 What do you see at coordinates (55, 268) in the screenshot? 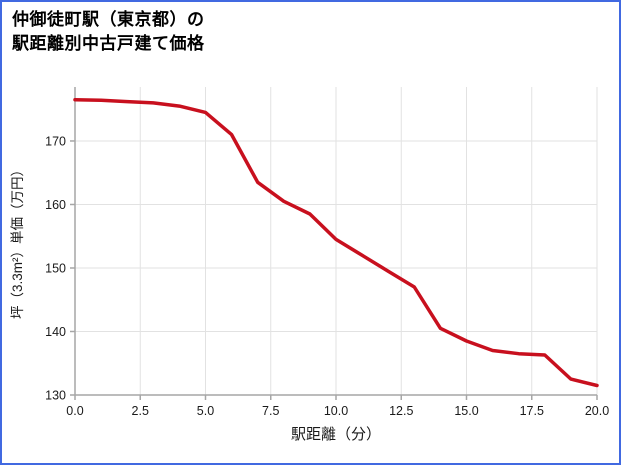
I see `y-tick-label: 150` at bounding box center [55, 268].